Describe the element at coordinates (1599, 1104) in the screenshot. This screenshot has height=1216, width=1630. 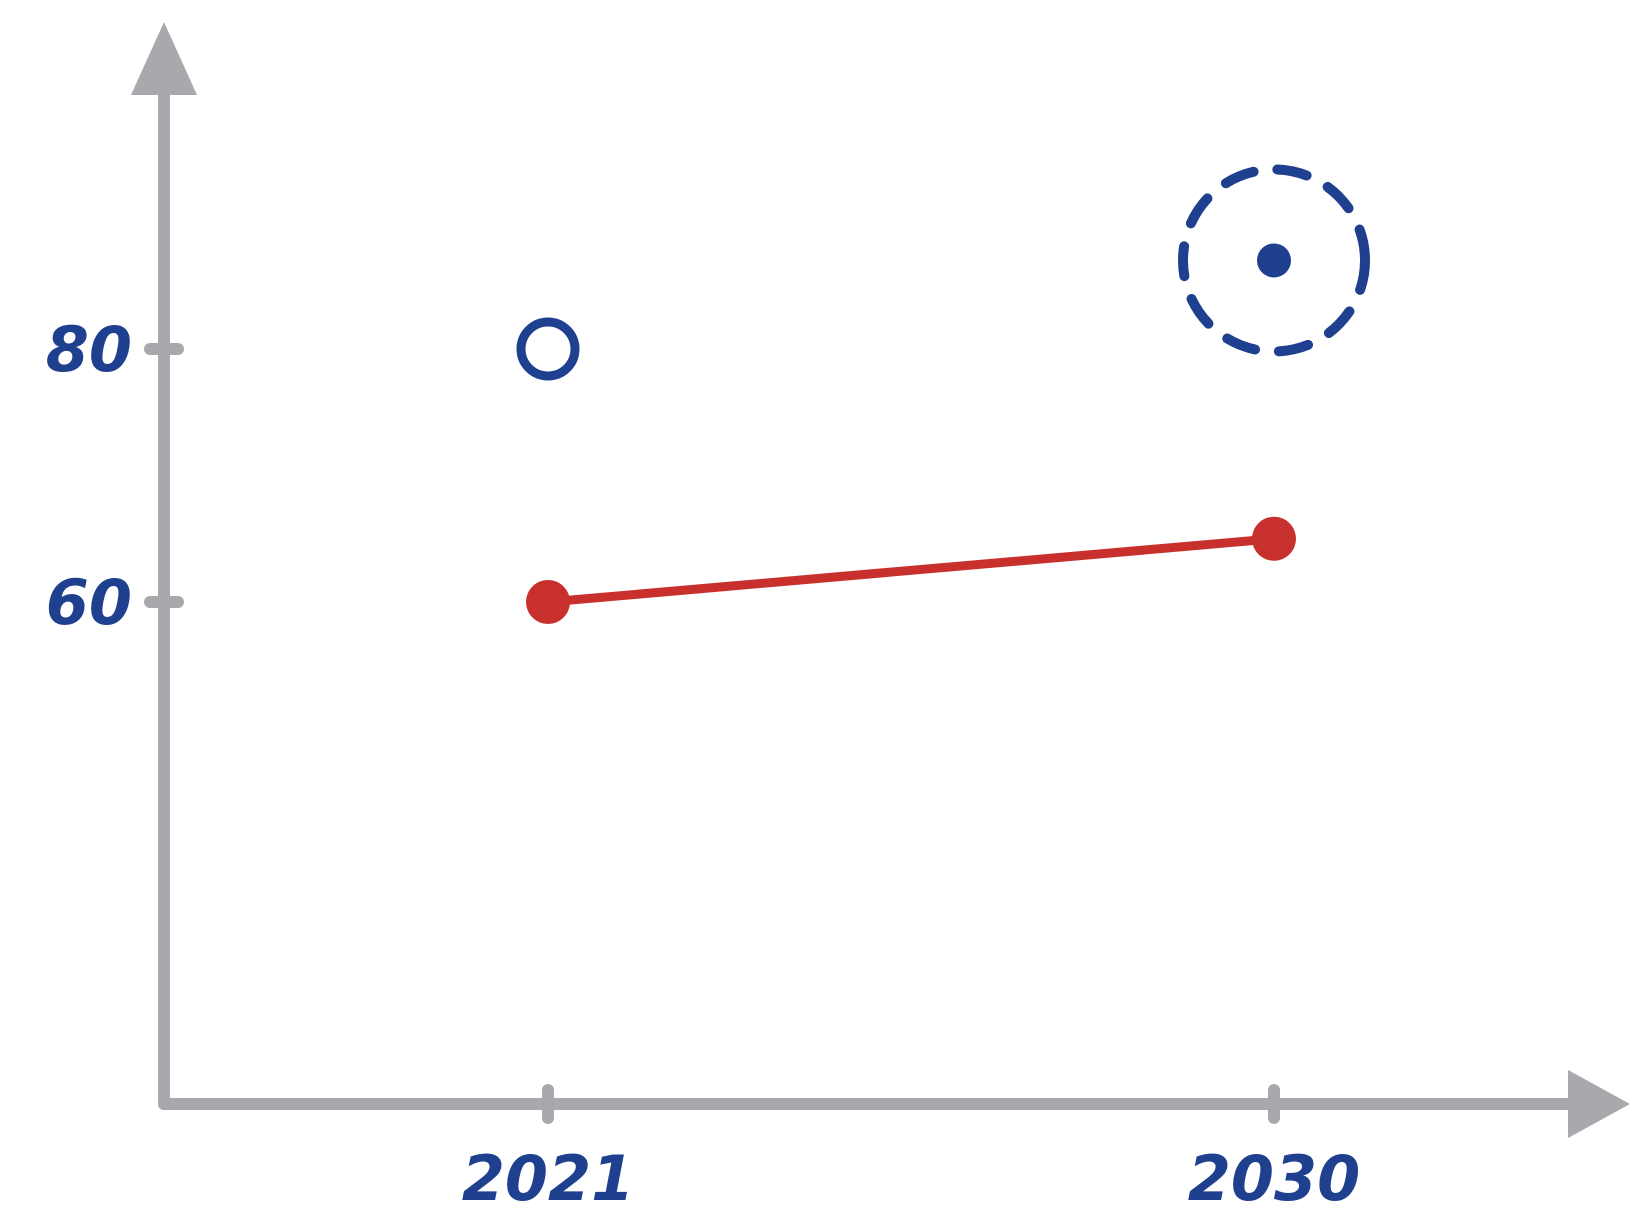
I see `x-axis-arrowhead` at that location.